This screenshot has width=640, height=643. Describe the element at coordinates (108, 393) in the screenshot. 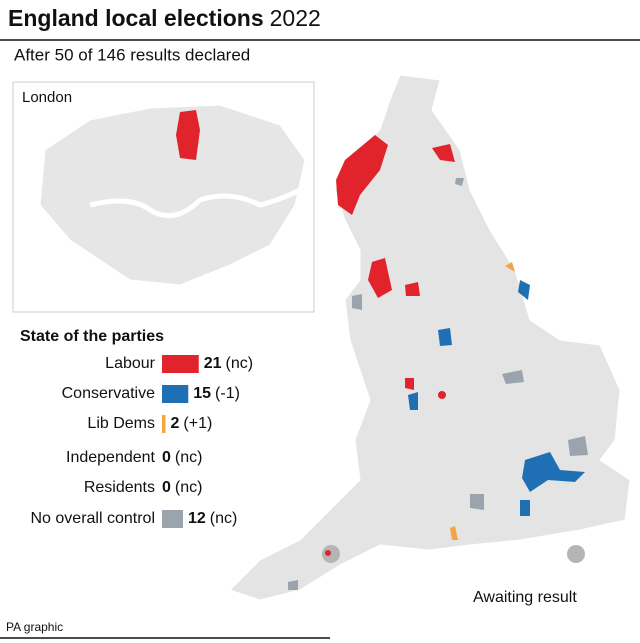

I see `party-name: Conservative` at that location.